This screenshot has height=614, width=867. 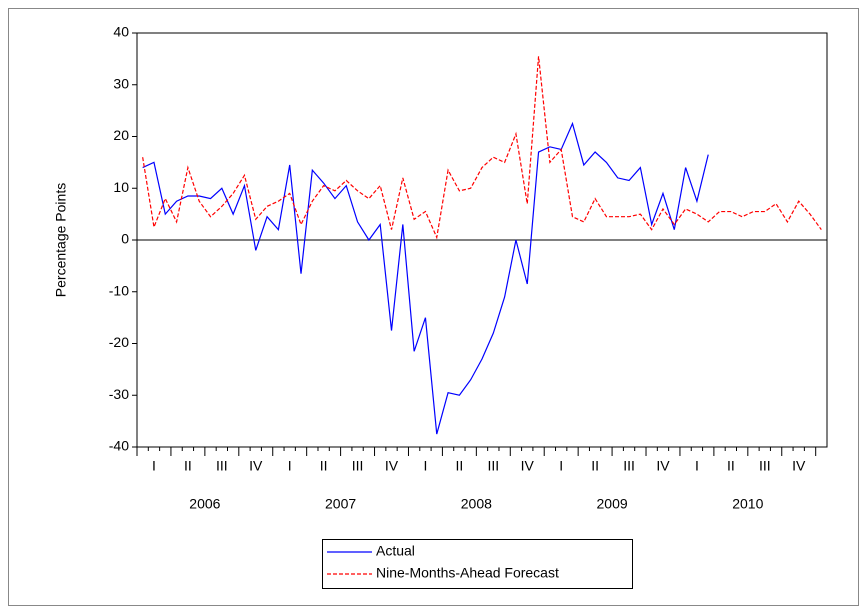 I want to click on year-label: 2010, so click(x=747, y=504).